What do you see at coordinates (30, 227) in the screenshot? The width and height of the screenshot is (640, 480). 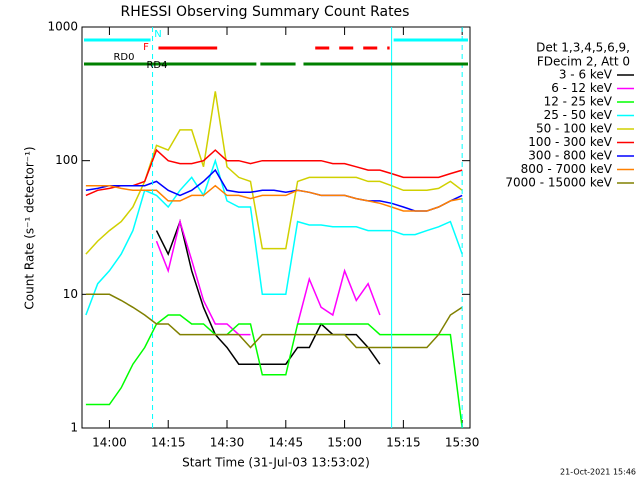 I see `y-axis-label: Count Rate (s⁻¹ detector⁻¹)` at bounding box center [30, 227].